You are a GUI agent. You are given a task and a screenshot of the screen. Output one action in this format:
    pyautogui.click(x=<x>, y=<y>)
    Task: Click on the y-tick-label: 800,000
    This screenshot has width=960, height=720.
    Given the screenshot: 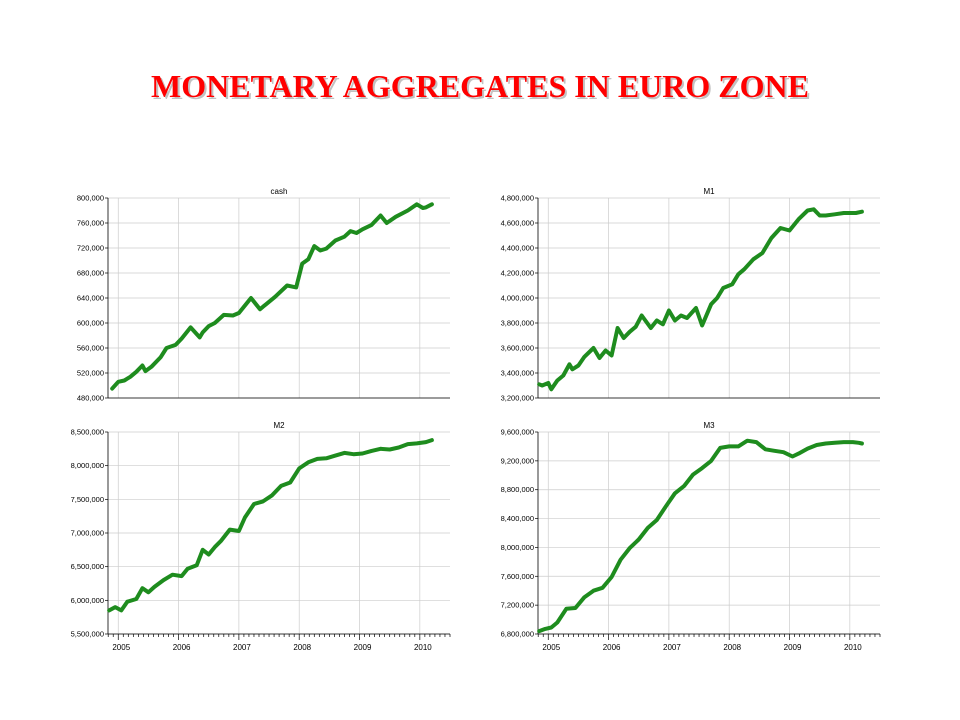 What is the action you would take?
    pyautogui.click(x=90, y=198)
    